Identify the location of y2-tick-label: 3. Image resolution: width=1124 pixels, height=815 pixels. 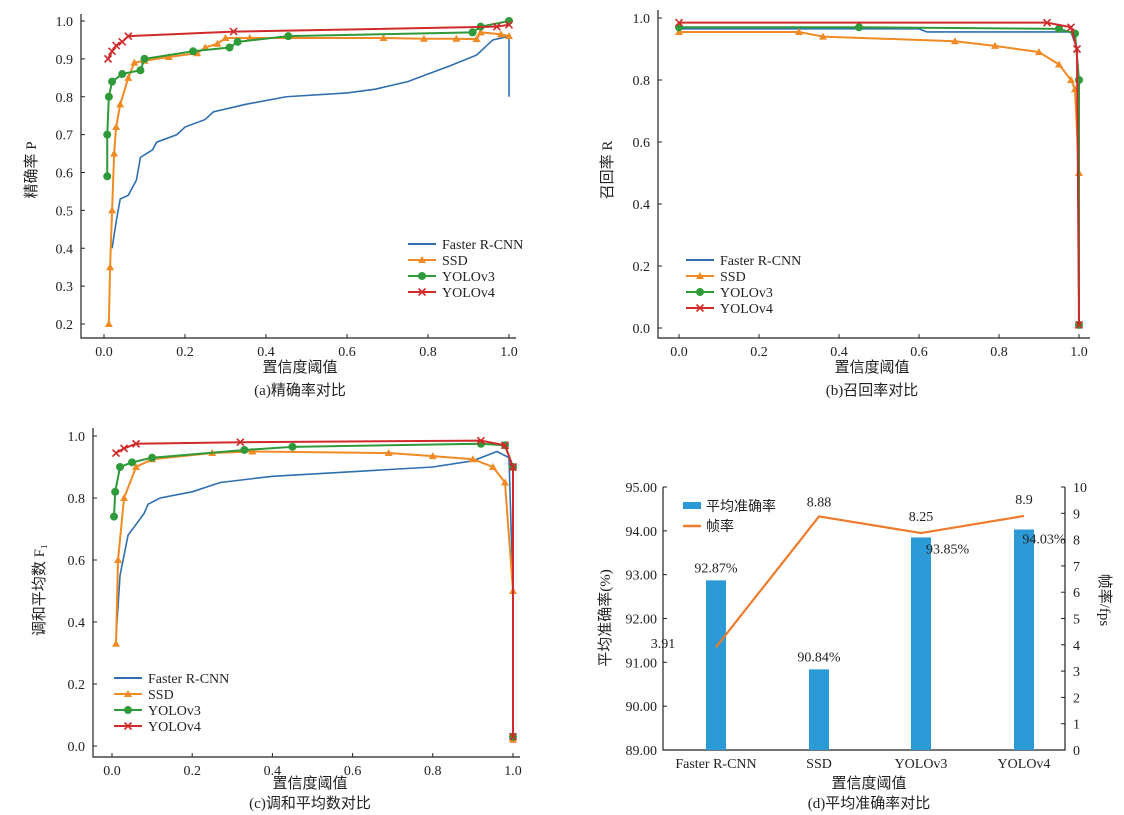
(1076, 672).